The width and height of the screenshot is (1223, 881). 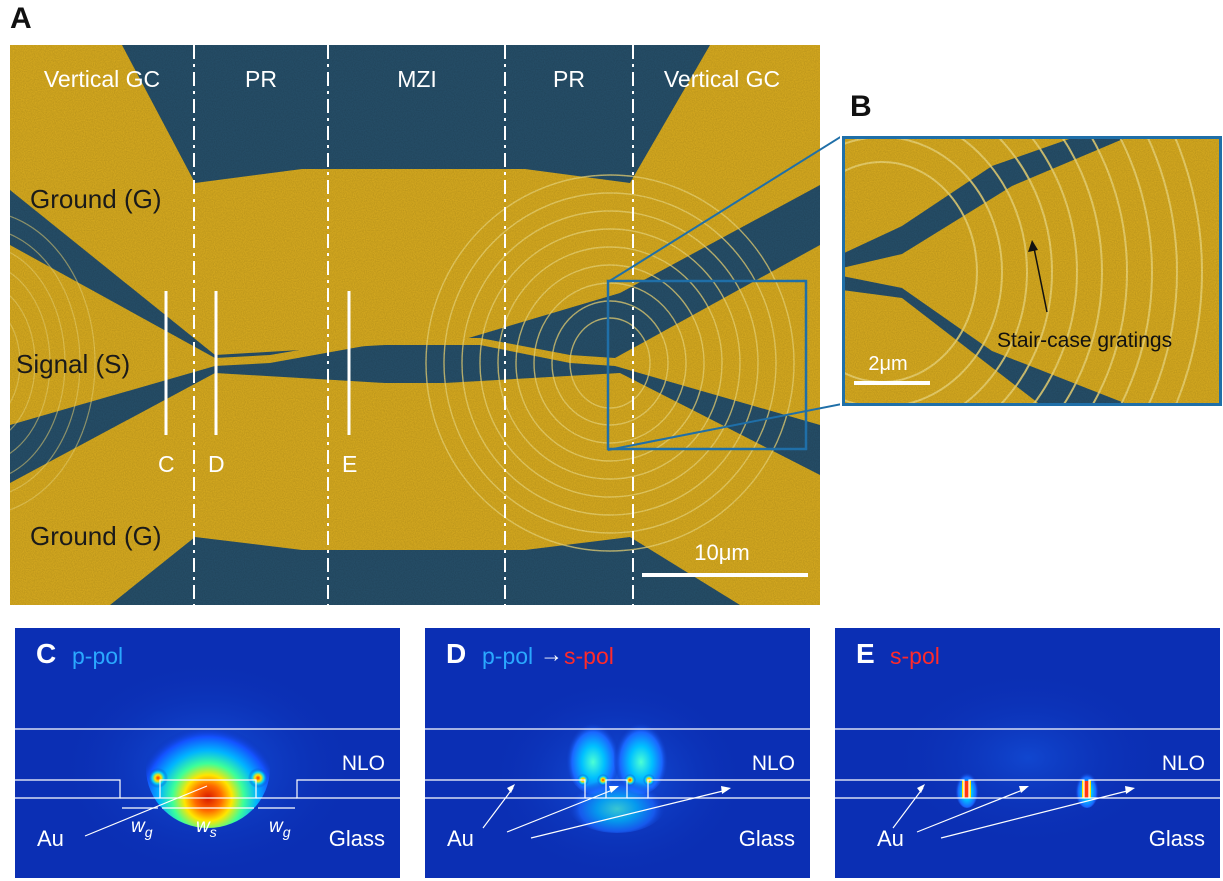 I want to click on sim-panel-e: NLO Au Glass, so click(x=1027, y=753).